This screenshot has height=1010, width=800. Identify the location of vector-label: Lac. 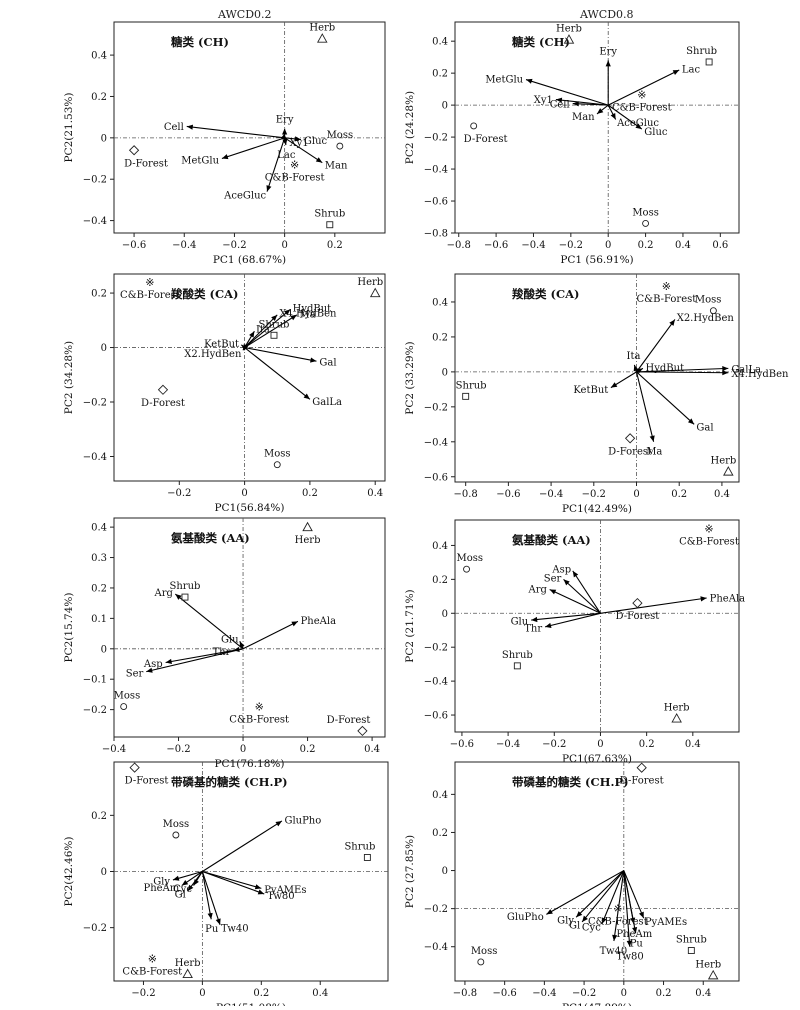
(286, 155).